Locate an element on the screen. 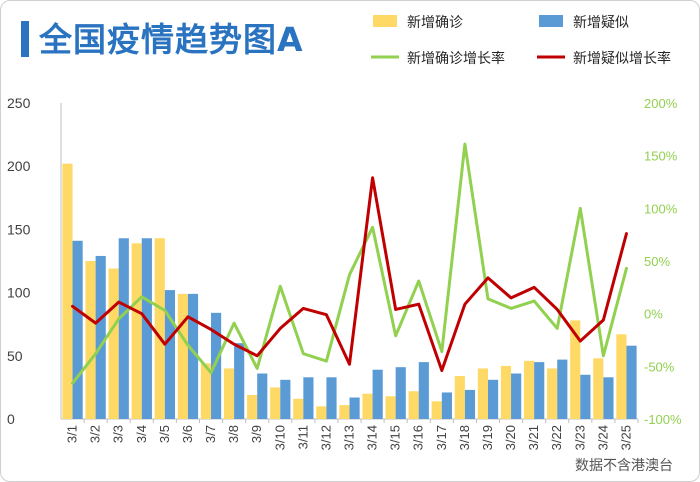 This screenshot has width=700, height=482. y-left-tick-label: 200 is located at coordinates (19, 166).